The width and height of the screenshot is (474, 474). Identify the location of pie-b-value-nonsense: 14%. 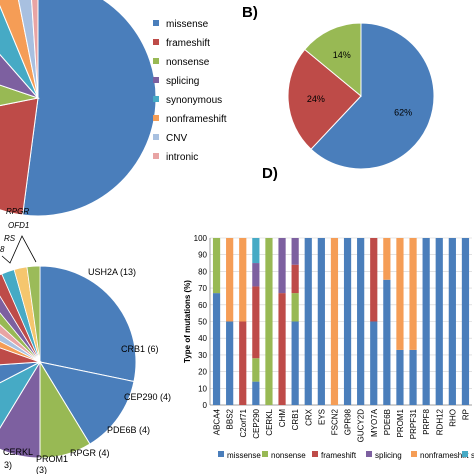
(342, 55).